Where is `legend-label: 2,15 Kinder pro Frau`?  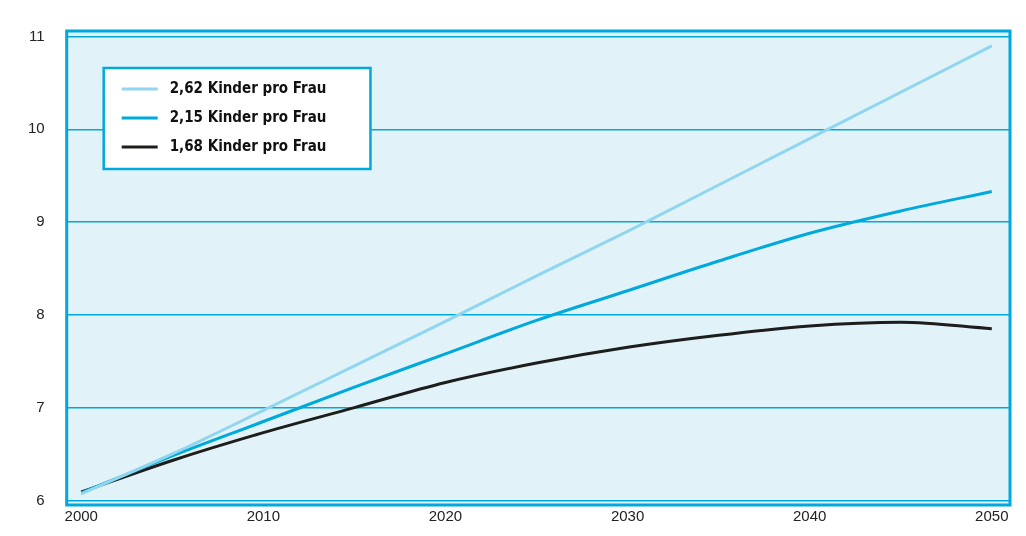 legend-label: 2,15 Kinder pro Frau is located at coordinates (248, 116).